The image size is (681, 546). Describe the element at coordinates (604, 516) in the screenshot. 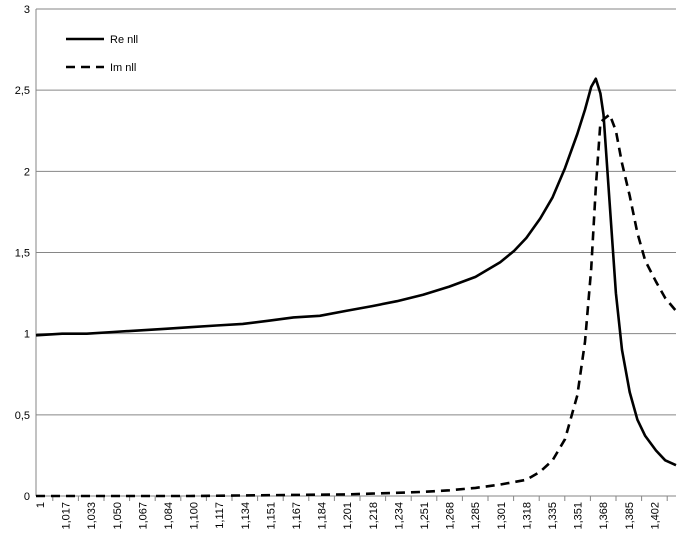

I see `x-tick-label: 1,368` at that location.